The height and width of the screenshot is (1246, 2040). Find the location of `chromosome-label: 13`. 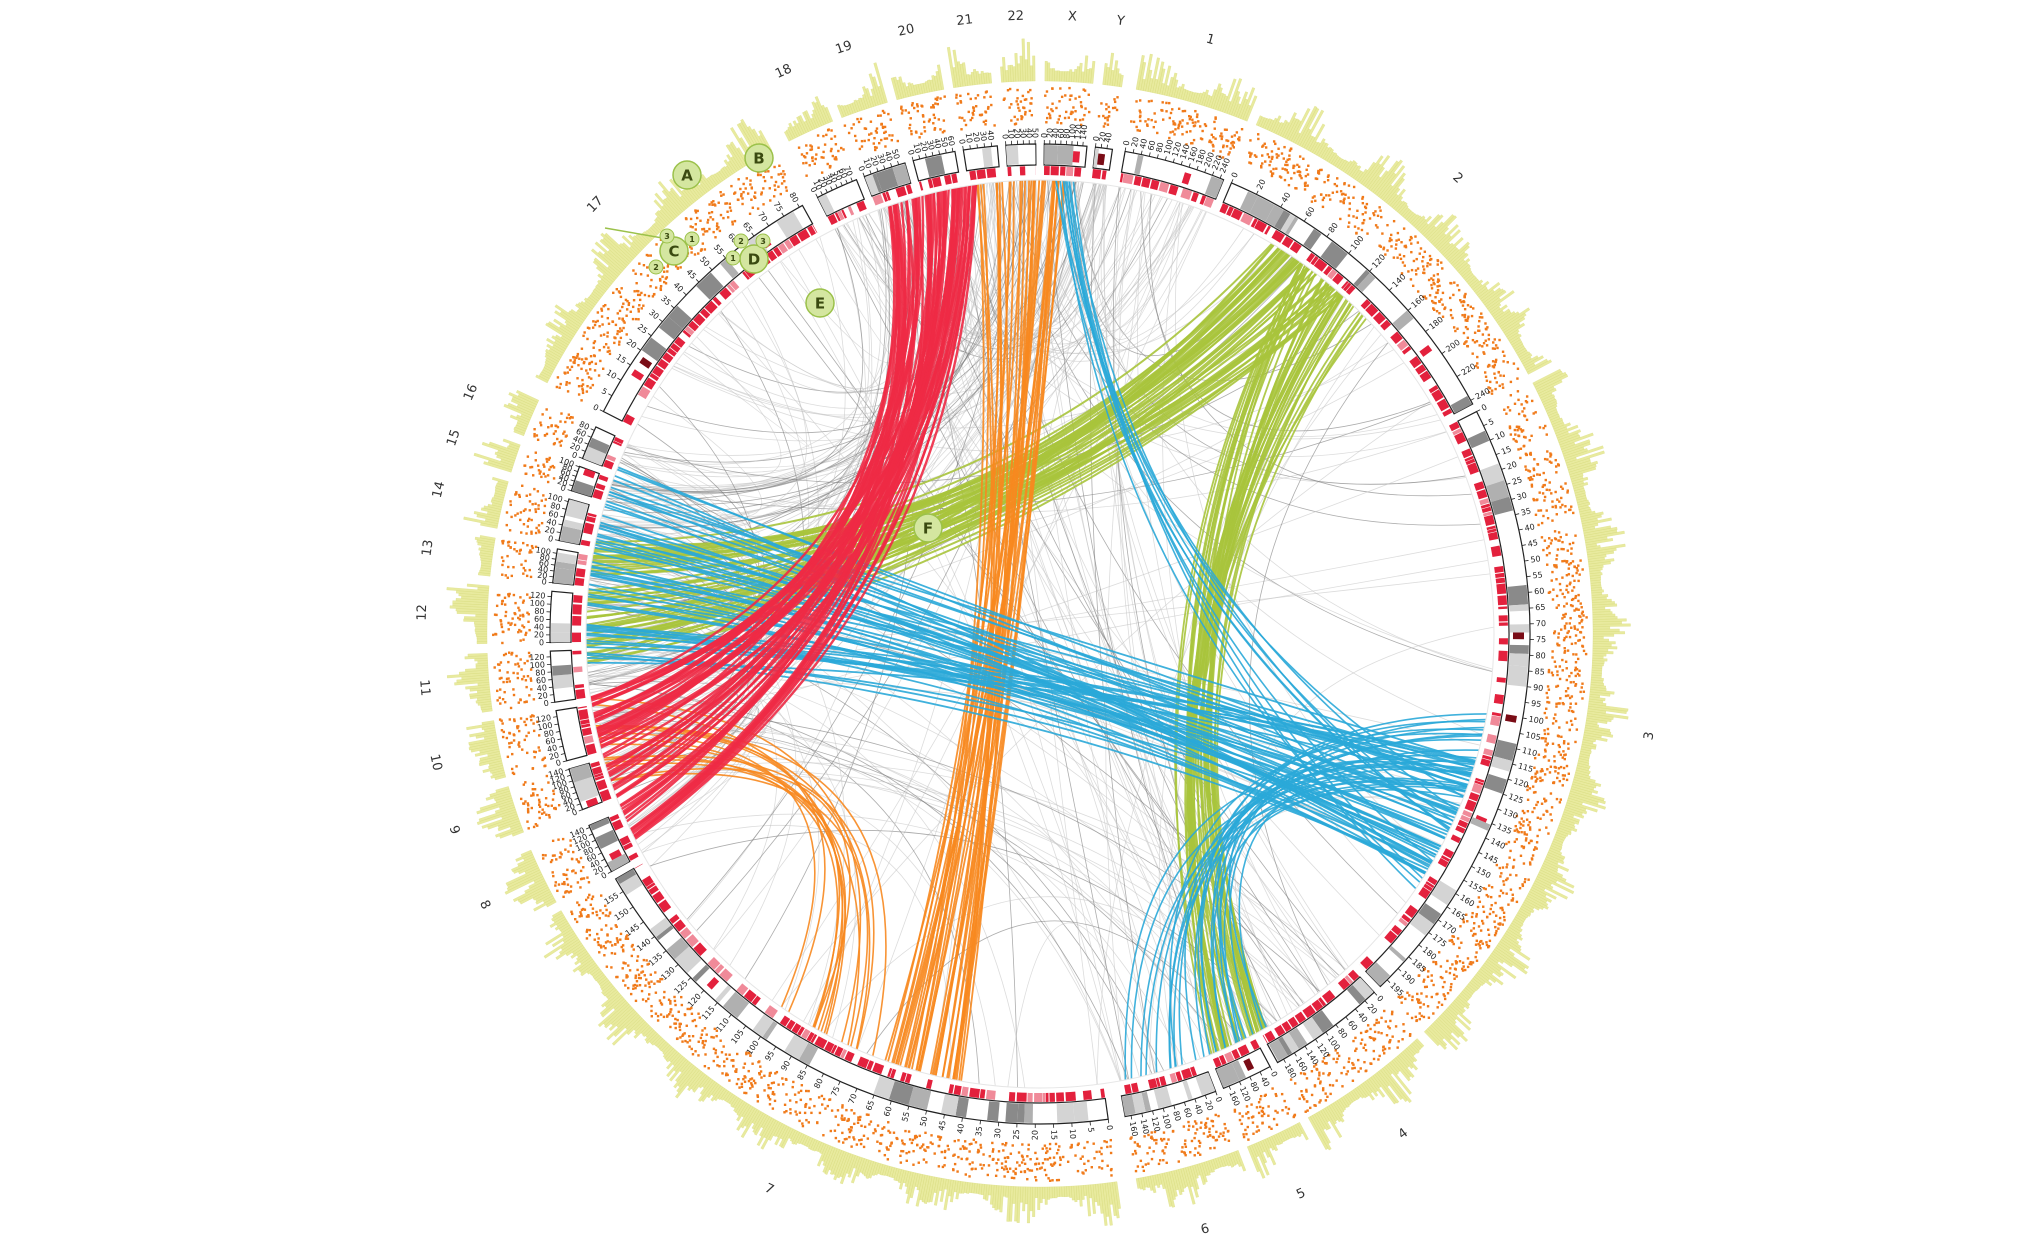

chromosome-label: 13 is located at coordinates (427, 548).